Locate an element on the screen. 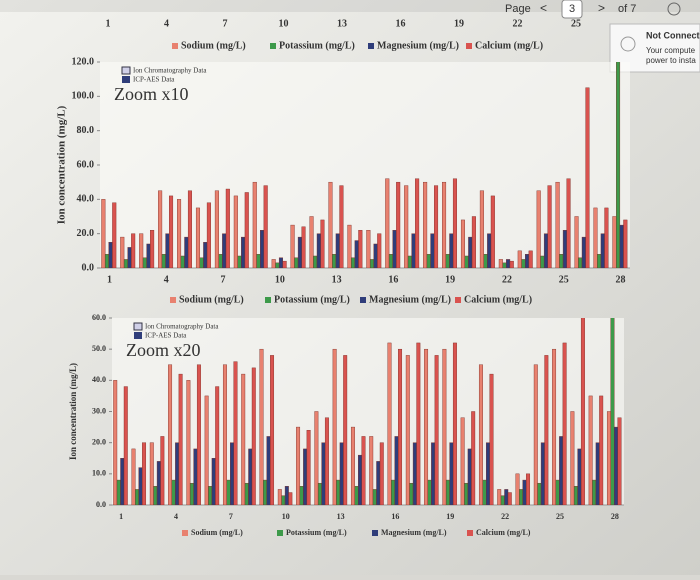 Image resolution: width=700 pixels, height=580 pixels. y-axis-title: Ion concentration (mg/L) is located at coordinates (73, 411).